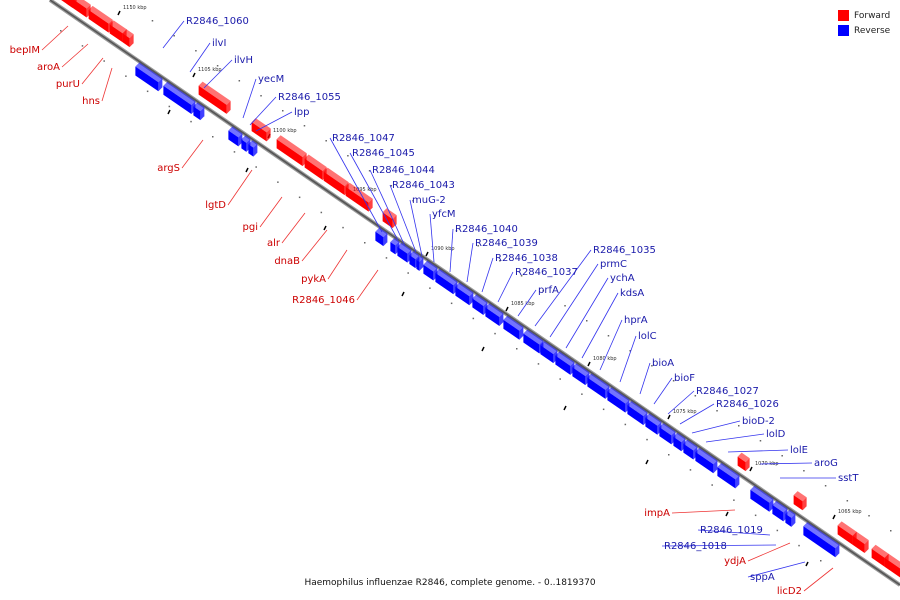 The width and height of the screenshot is (900, 600). Describe the element at coordinates (843, 15) in the screenshot. I see `forward-swatch` at that location.